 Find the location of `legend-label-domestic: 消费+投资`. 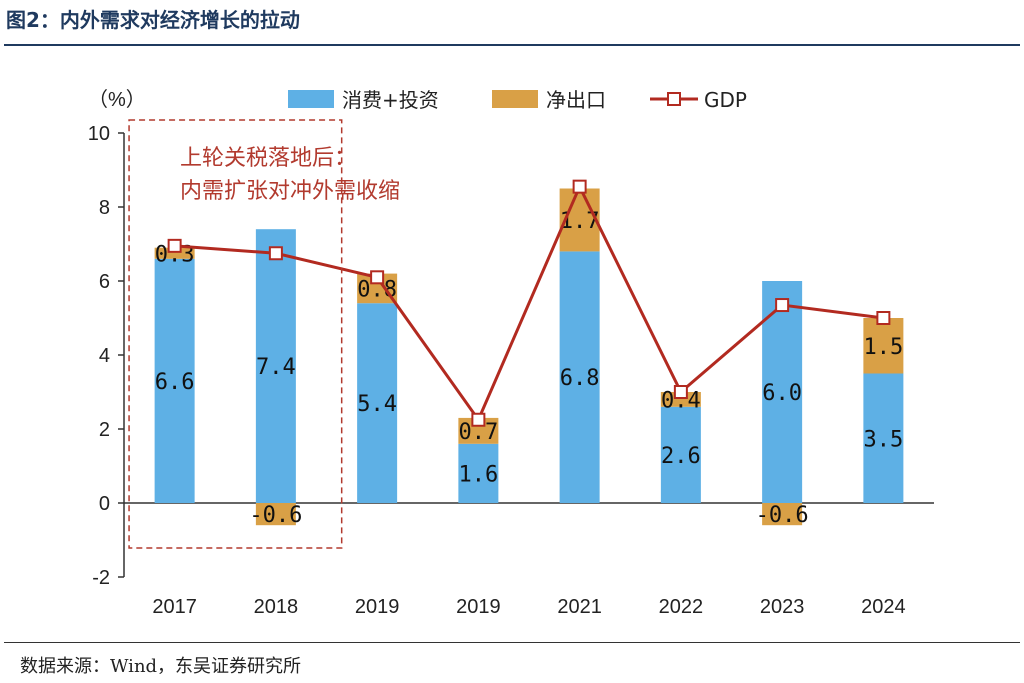

legend-label-domestic: 消费+投资 is located at coordinates (390, 100).